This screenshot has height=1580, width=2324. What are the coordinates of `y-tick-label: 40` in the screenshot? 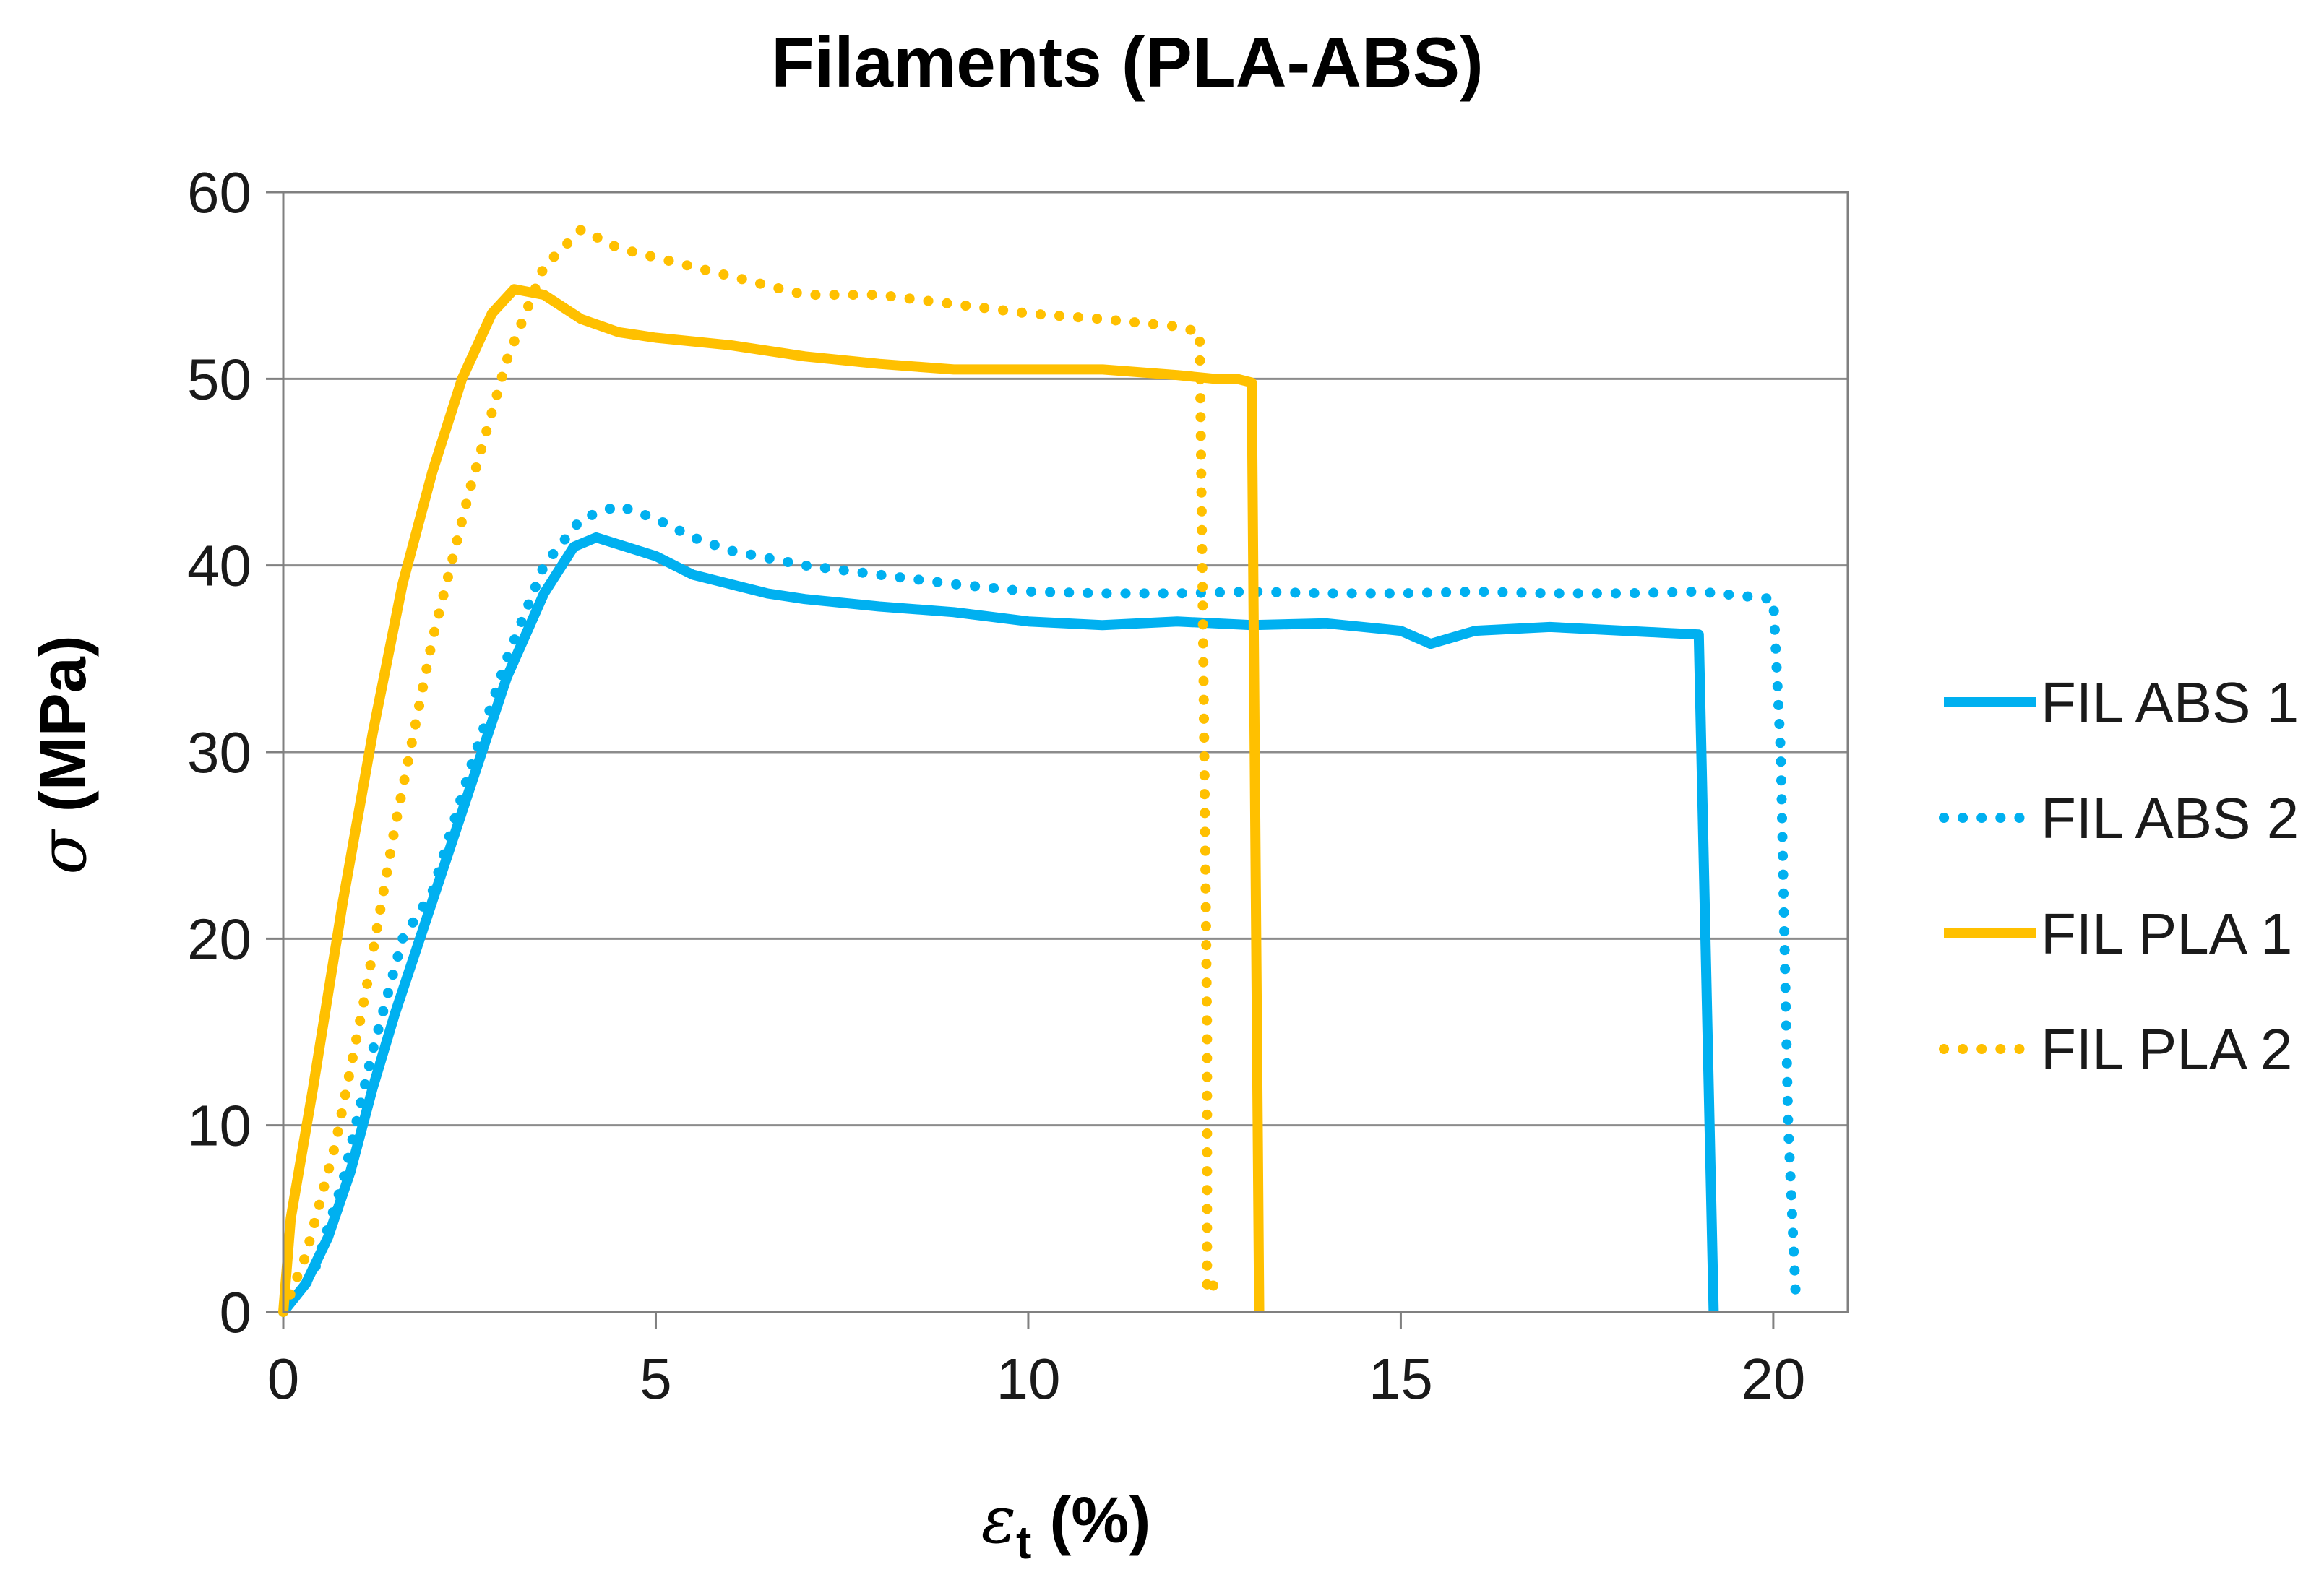 It's located at (219, 566).